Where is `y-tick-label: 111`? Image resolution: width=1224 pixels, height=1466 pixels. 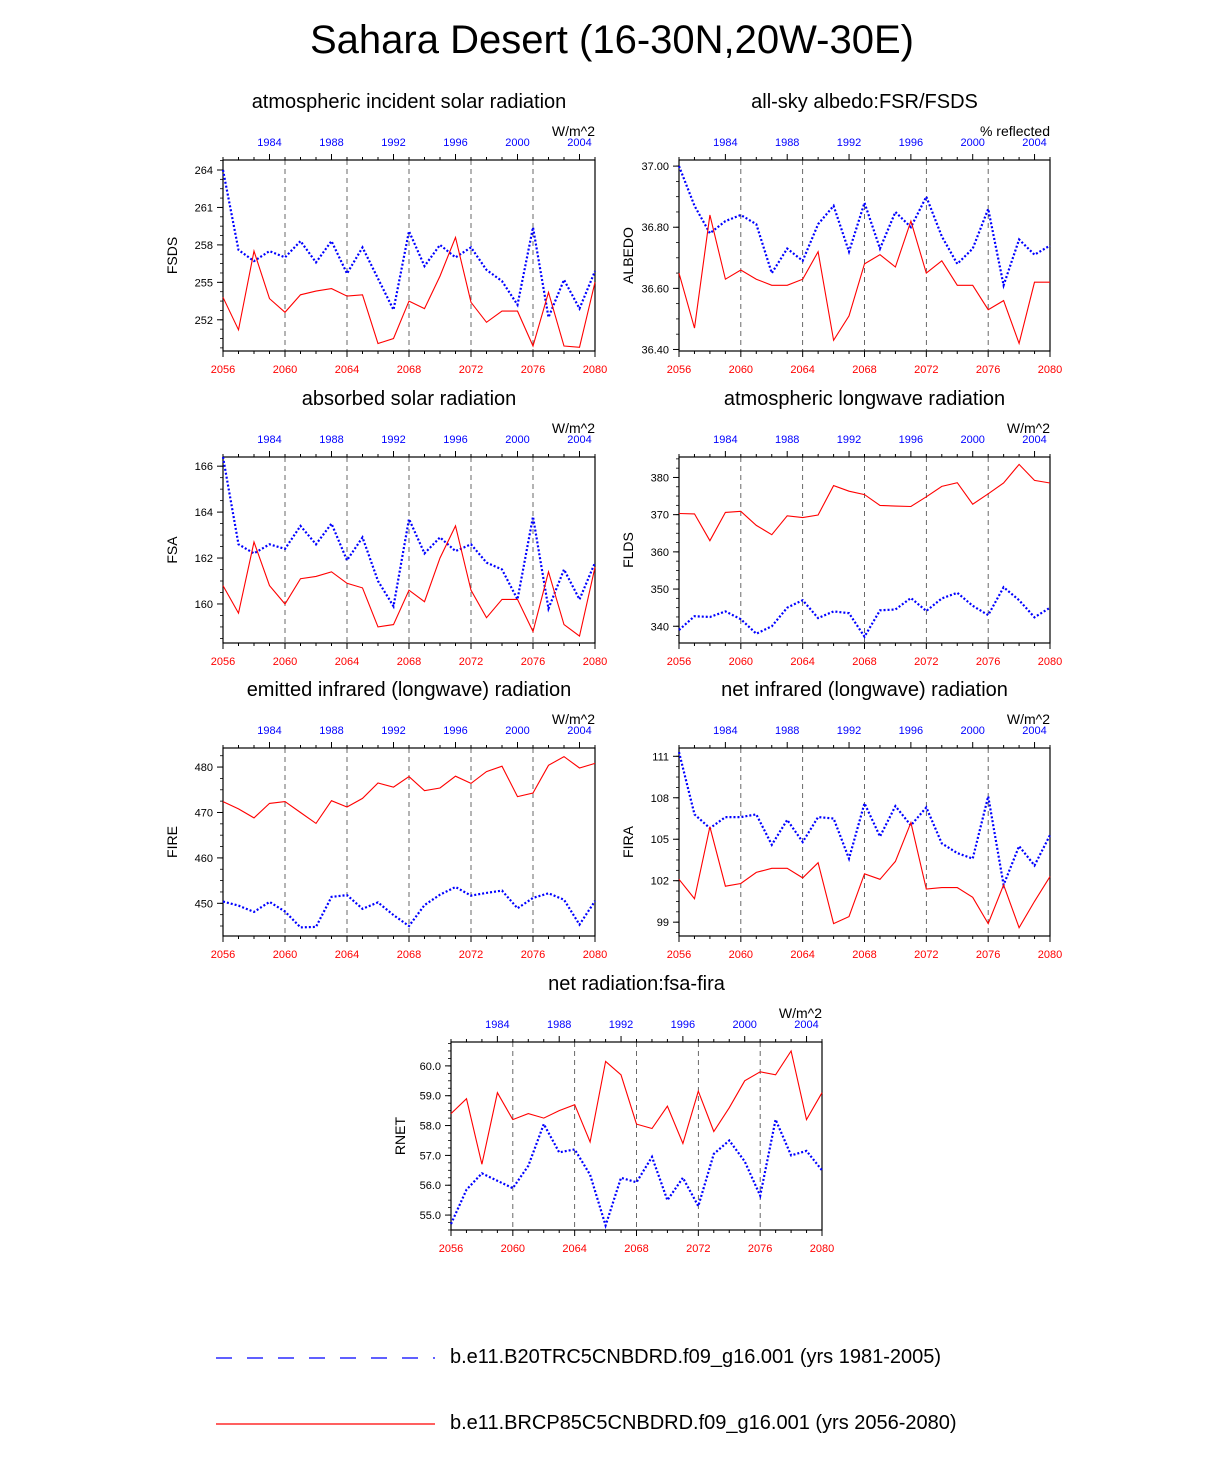
y-tick-label: 111 is located at coordinates (660, 757).